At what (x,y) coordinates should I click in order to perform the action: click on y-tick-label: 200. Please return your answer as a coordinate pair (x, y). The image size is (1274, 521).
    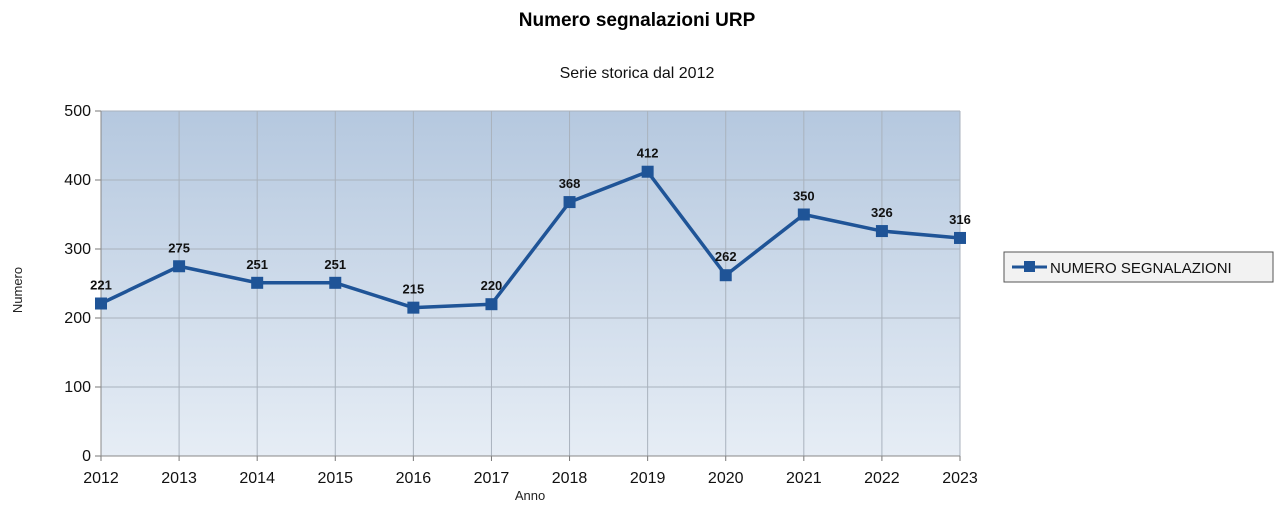
    Looking at the image, I should click on (77, 318).